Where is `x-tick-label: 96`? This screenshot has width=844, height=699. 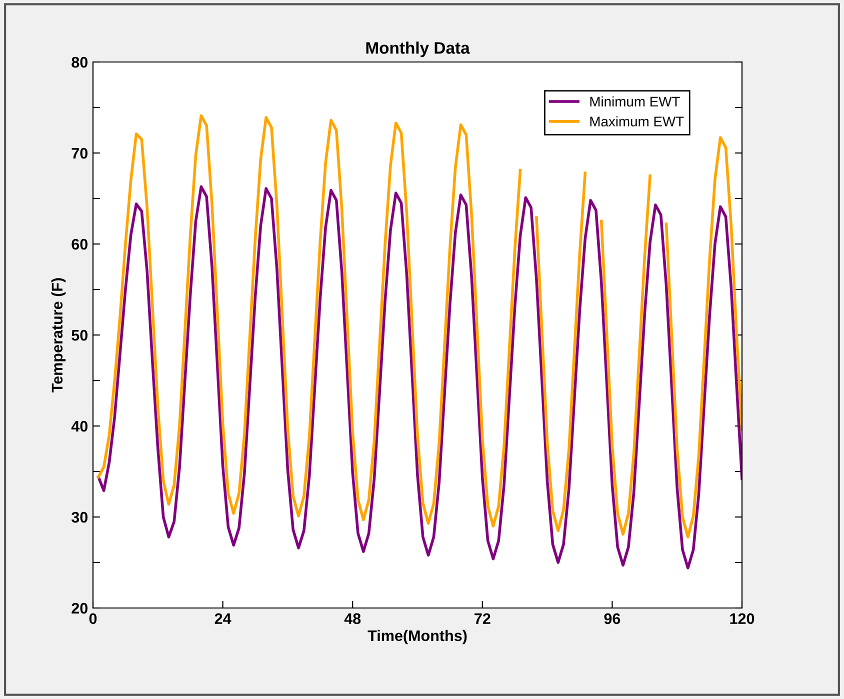 x-tick-label: 96 is located at coordinates (612, 618).